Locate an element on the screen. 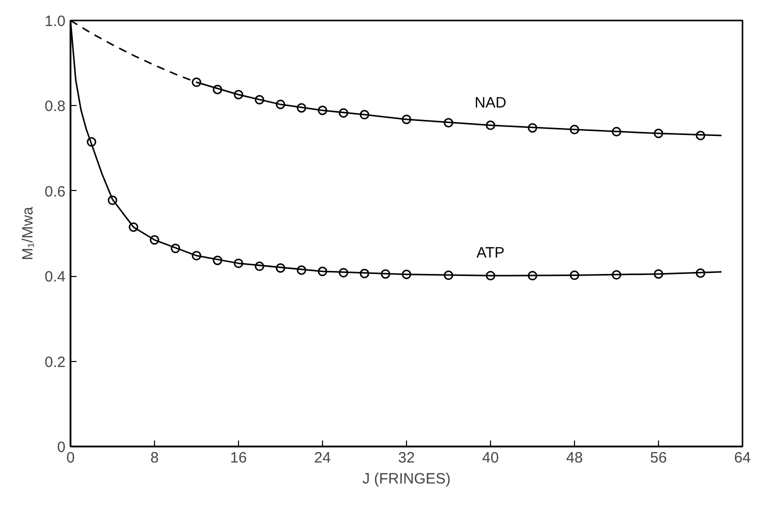  x-tick-label: 56 is located at coordinates (658, 458).